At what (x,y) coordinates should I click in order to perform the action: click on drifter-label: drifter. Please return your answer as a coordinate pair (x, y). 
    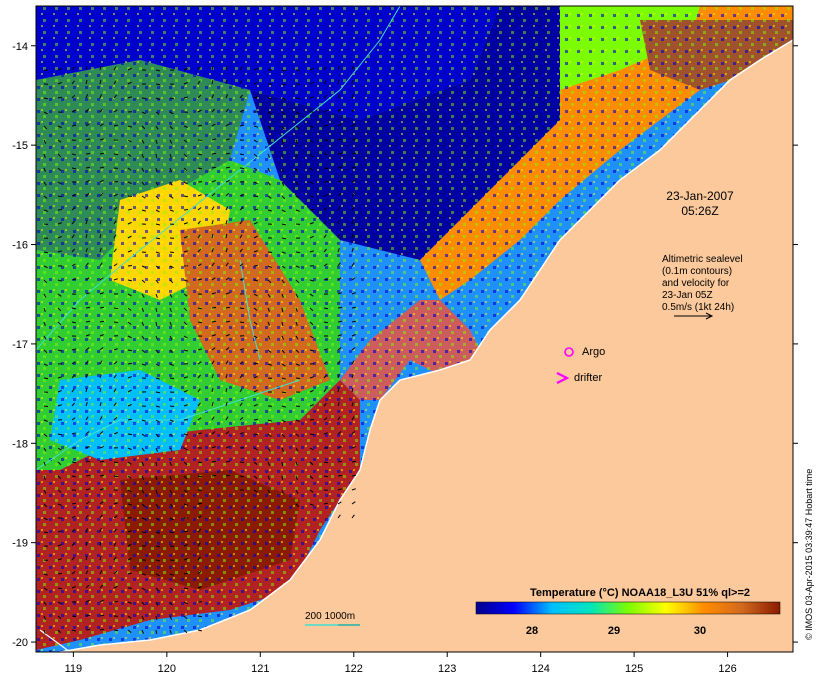
    Looking at the image, I should click on (588, 378).